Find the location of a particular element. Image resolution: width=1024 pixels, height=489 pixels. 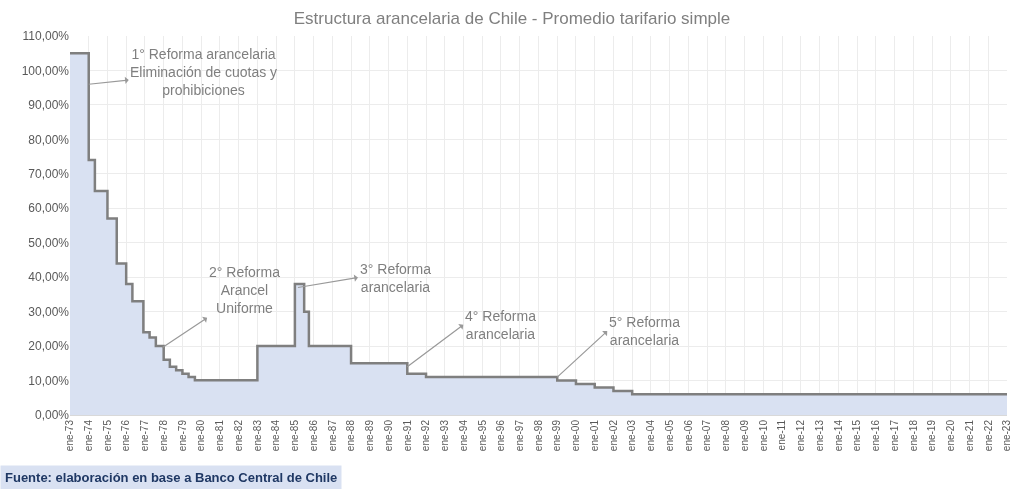

x-tick-label: ene-98 is located at coordinates (538, 435).